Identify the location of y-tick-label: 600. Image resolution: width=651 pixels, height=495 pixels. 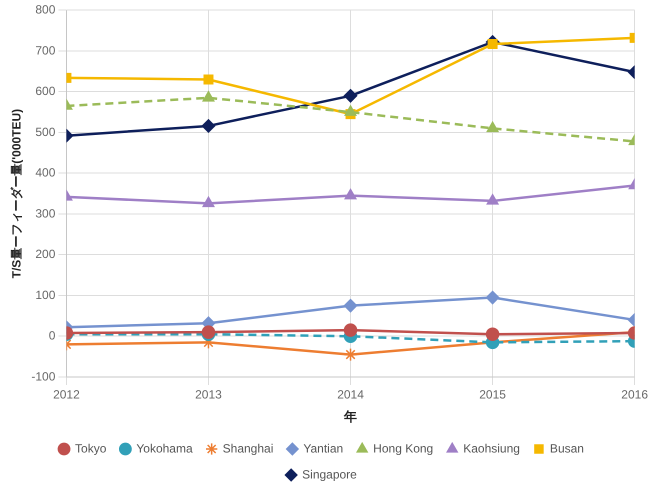
(45, 91).